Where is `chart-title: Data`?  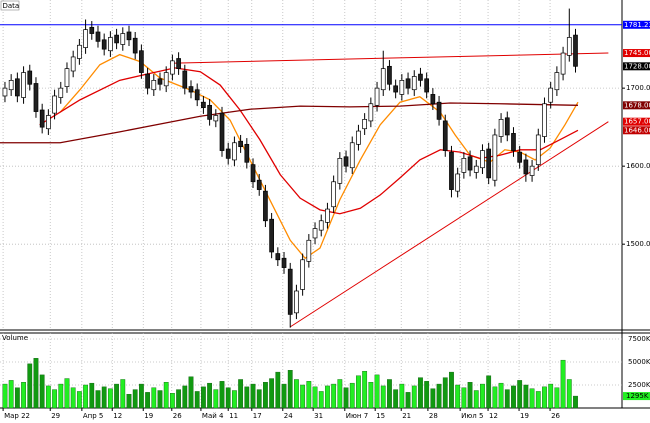
chart-title: Data is located at coordinates (11, 6).